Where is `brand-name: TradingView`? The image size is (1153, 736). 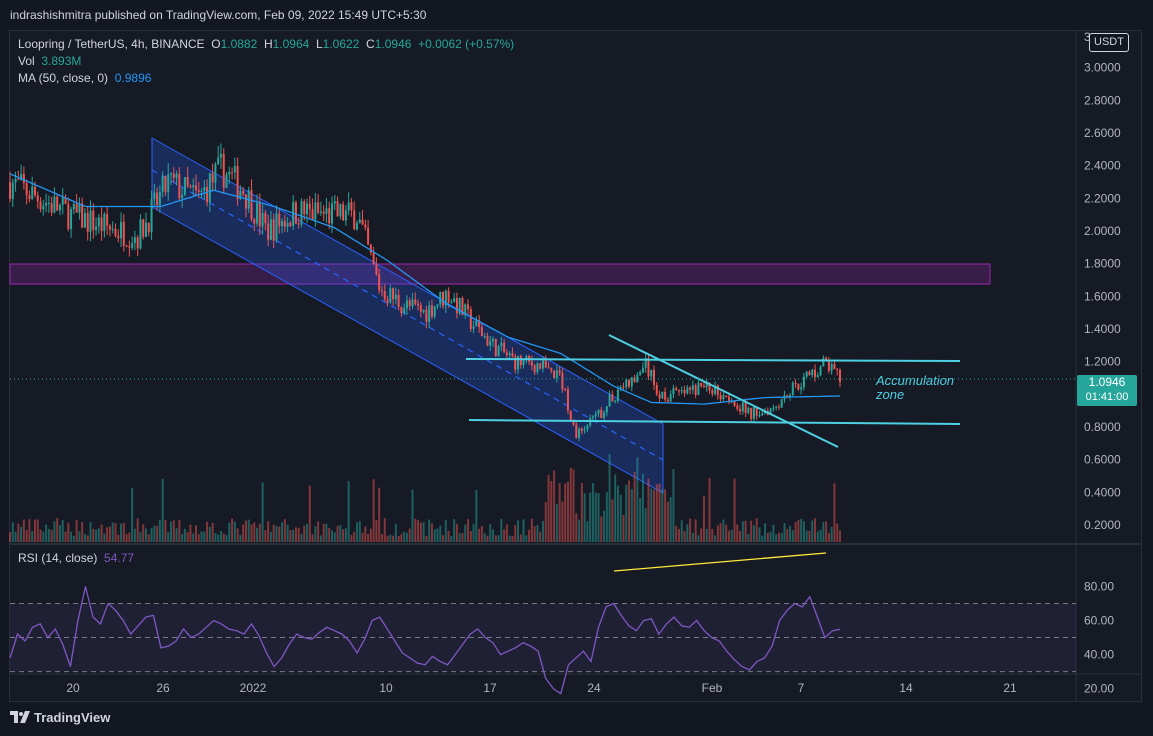
brand-name: TradingView is located at coordinates (72, 717).